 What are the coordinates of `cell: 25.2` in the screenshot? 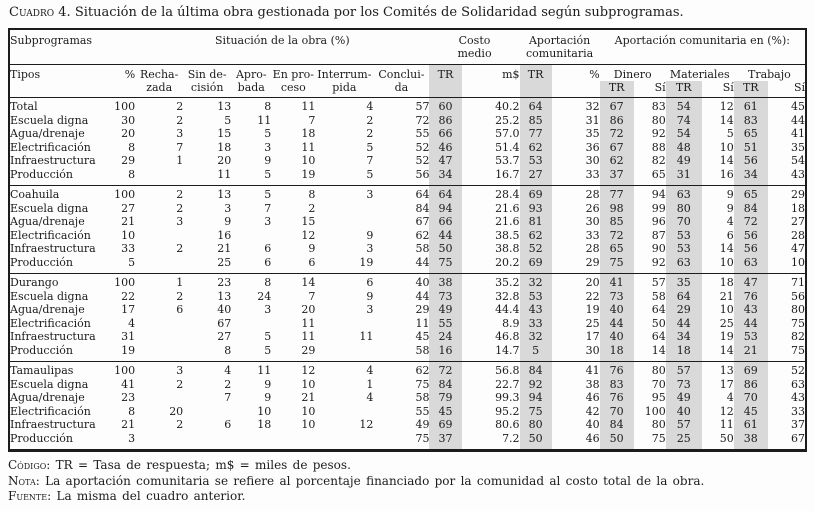 It's located at (507, 120).